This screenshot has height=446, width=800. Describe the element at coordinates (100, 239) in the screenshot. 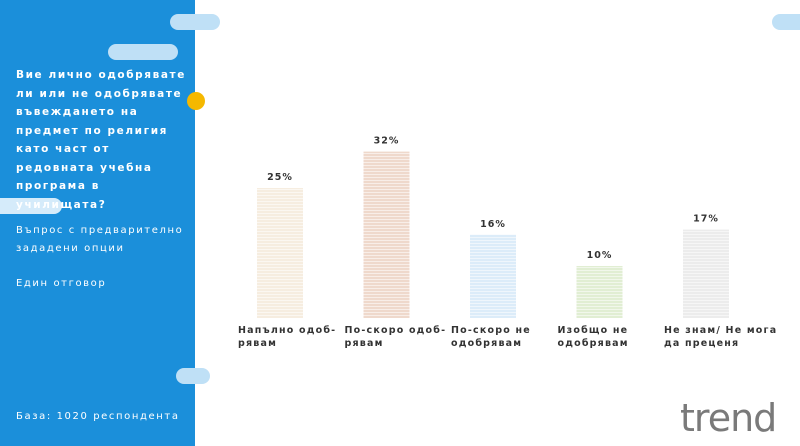

I see `subtitle: Въпрос с предварително зададени опции` at that location.